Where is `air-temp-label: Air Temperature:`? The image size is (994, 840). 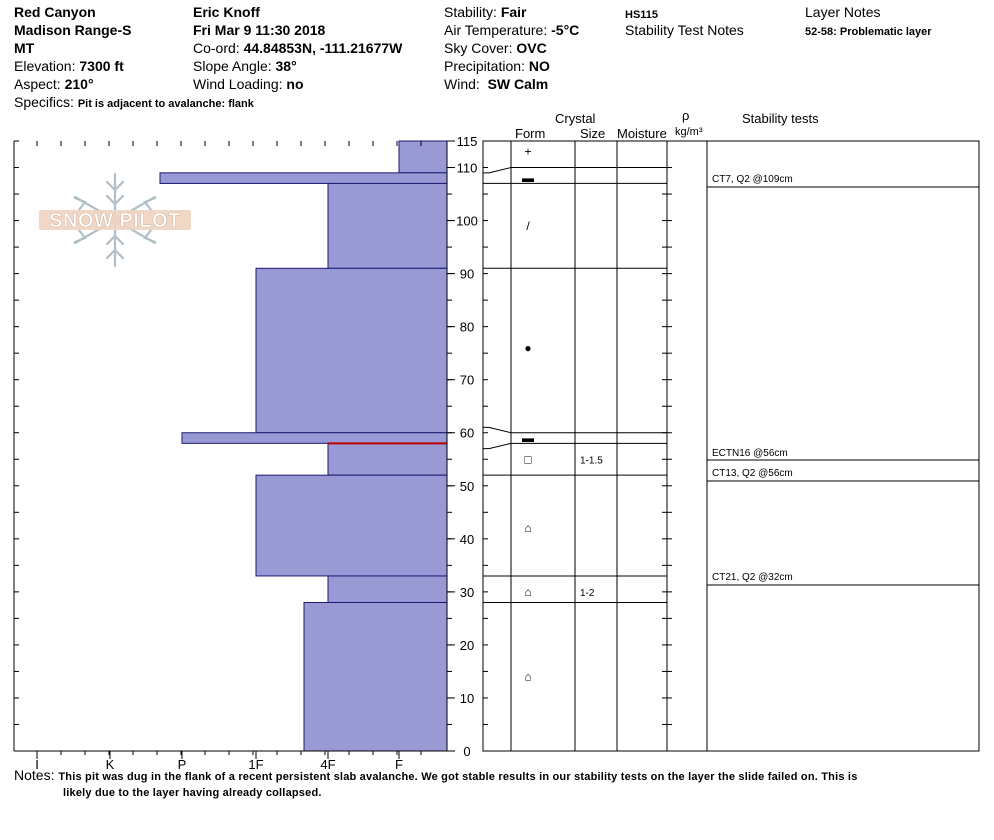 air-temp-label: Air Temperature: is located at coordinates (496, 30).